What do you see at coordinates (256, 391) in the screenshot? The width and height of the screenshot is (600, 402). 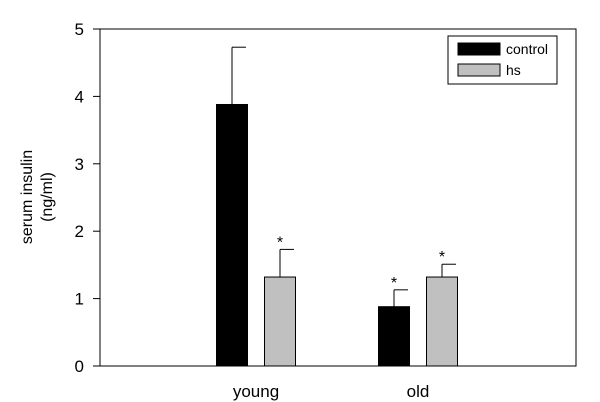 I see `x-category-label: young` at bounding box center [256, 391].